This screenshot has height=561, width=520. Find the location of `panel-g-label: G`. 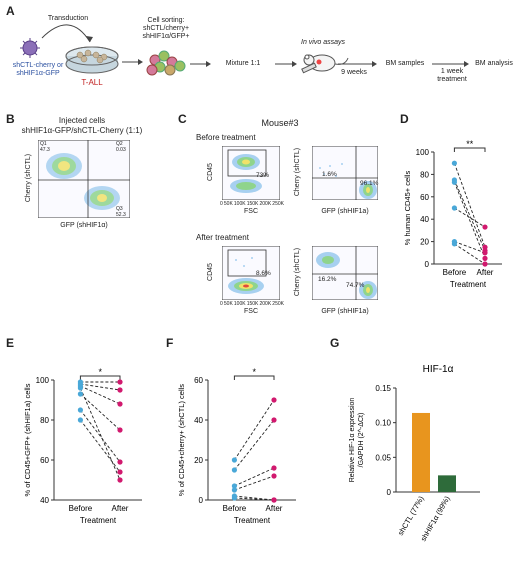

panel-g-label: G is located at coordinates (335, 343).